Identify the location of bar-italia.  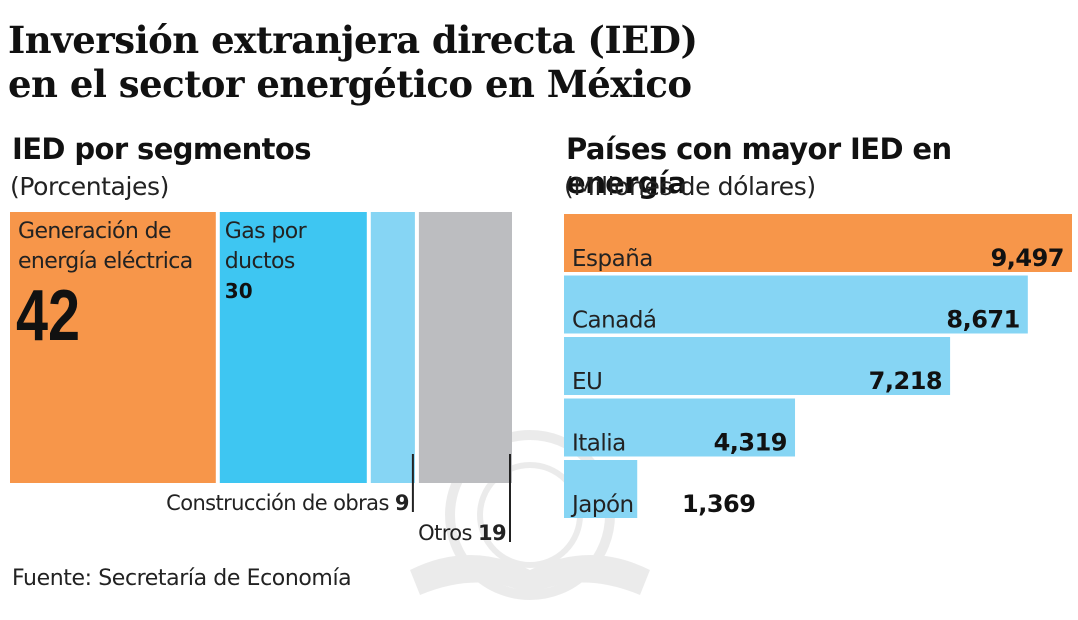
(680, 427).